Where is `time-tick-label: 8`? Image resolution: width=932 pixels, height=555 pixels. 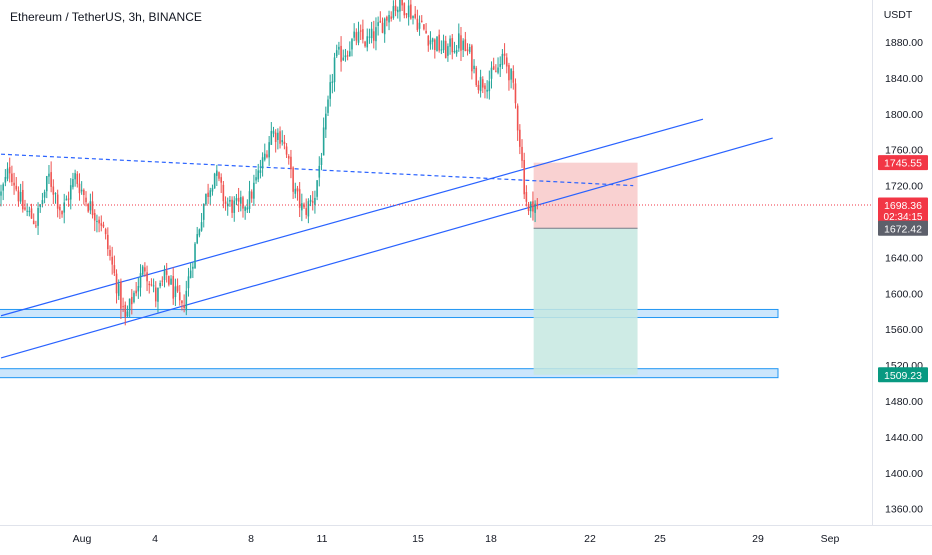
time-tick-label: 8 is located at coordinates (251, 539).